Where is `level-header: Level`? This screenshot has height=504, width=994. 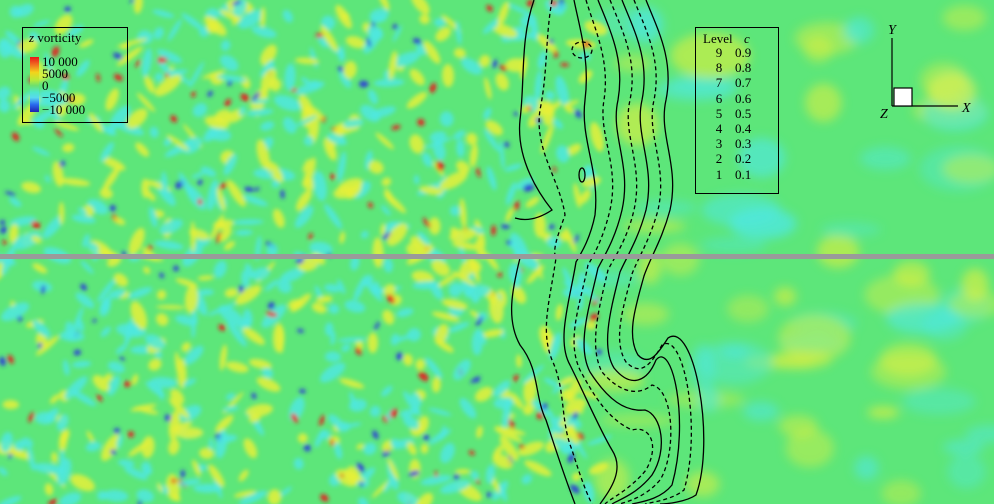 level-header: Level is located at coordinates (718, 38).